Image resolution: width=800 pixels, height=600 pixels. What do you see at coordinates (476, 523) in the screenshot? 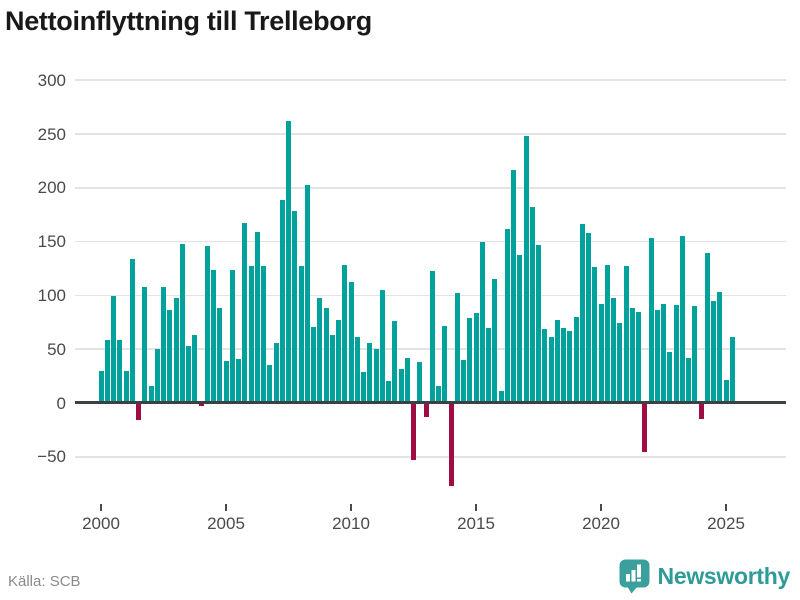
I see `x-axis-label-2015: 2015` at bounding box center [476, 523].